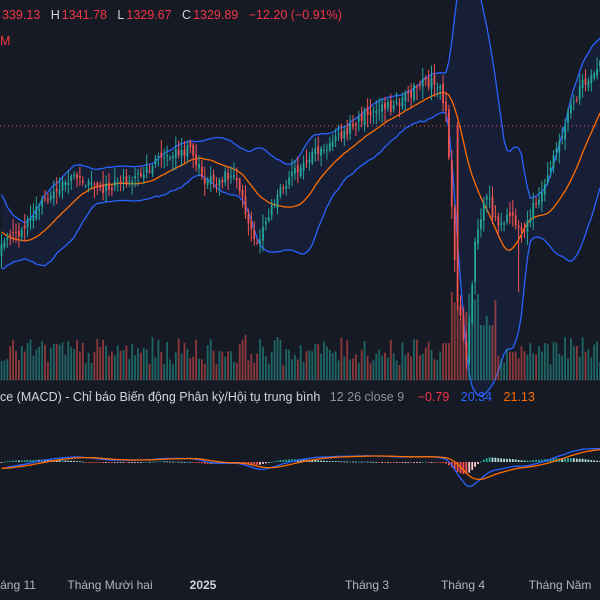  Describe the element at coordinates (463, 585) in the screenshot. I see `x-tick-apr: Tháng 4` at that location.